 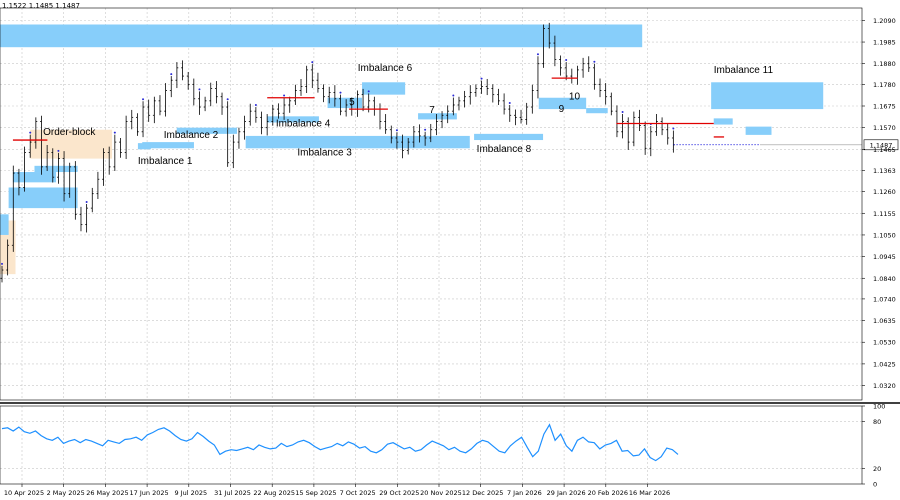 I want to click on price-tick-label: 1.2090, so click(x=884, y=21).